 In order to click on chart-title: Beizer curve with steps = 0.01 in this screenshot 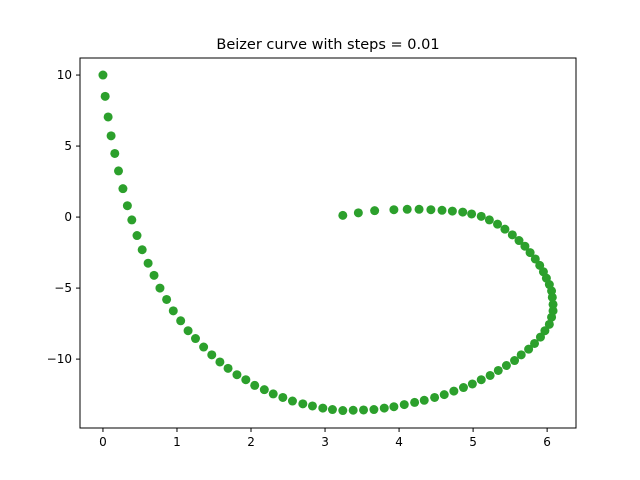, I will do `click(327, 45)`.